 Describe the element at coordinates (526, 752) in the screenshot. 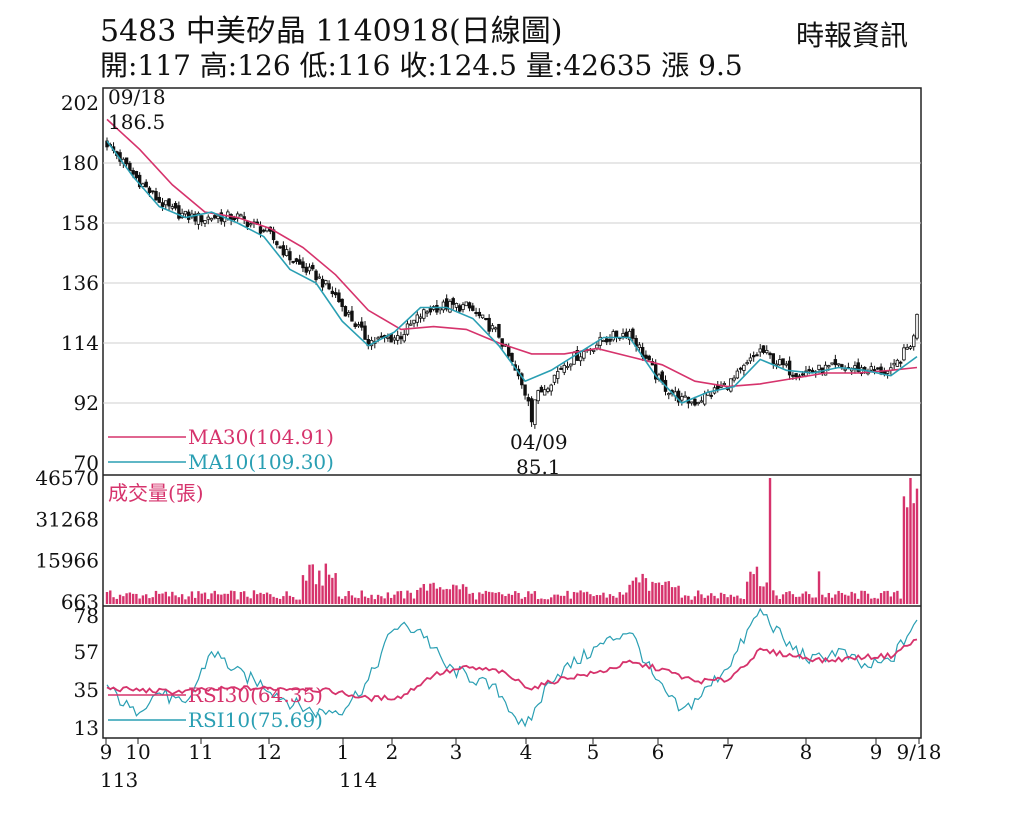

I see `x-tick-label: 4` at that location.